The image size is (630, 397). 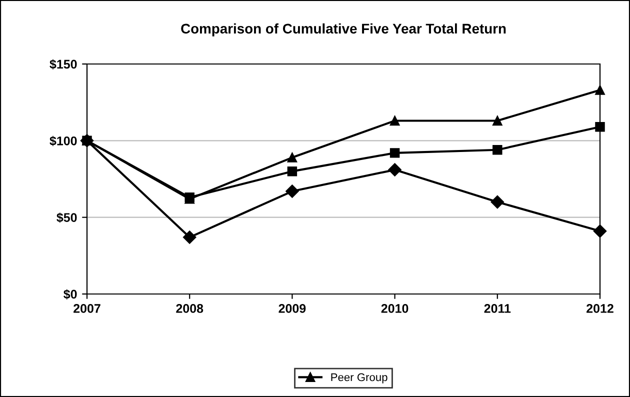 What do you see at coordinates (292, 308) in the screenshot?
I see `x-tick-label: 2009` at bounding box center [292, 308].